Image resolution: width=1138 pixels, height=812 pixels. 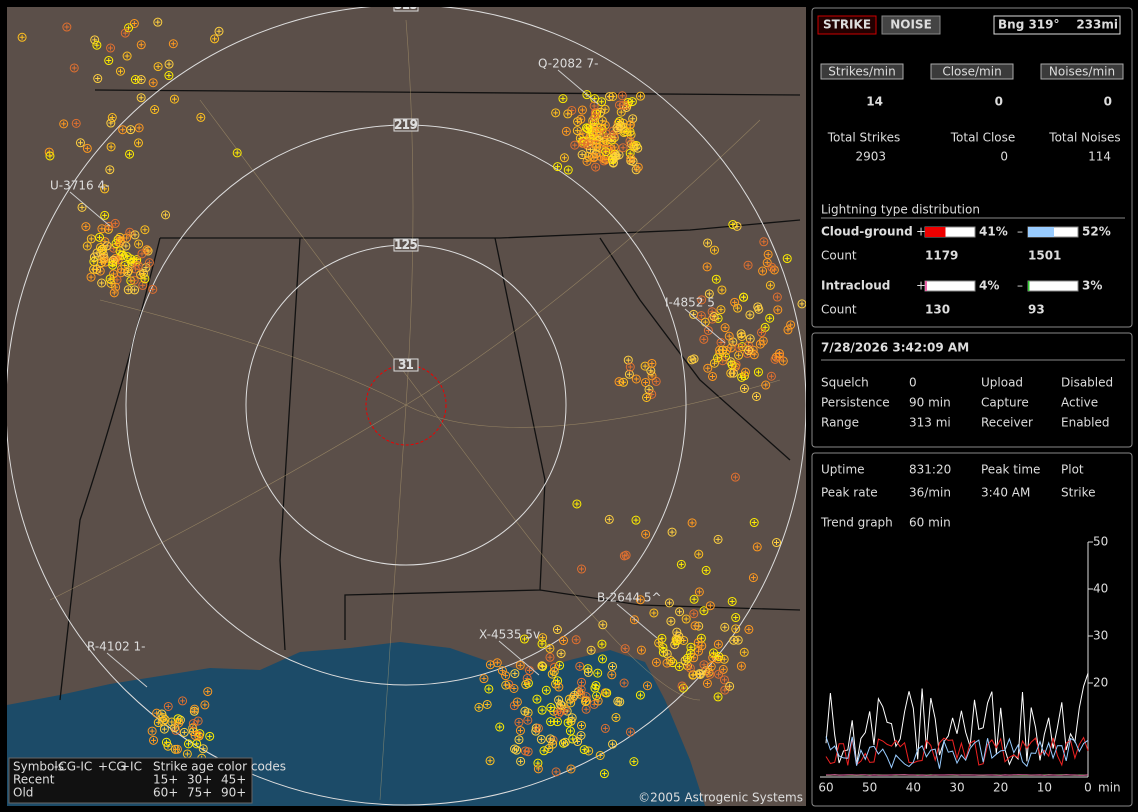 I want to click on sensor-line, so click(x=519, y=658).